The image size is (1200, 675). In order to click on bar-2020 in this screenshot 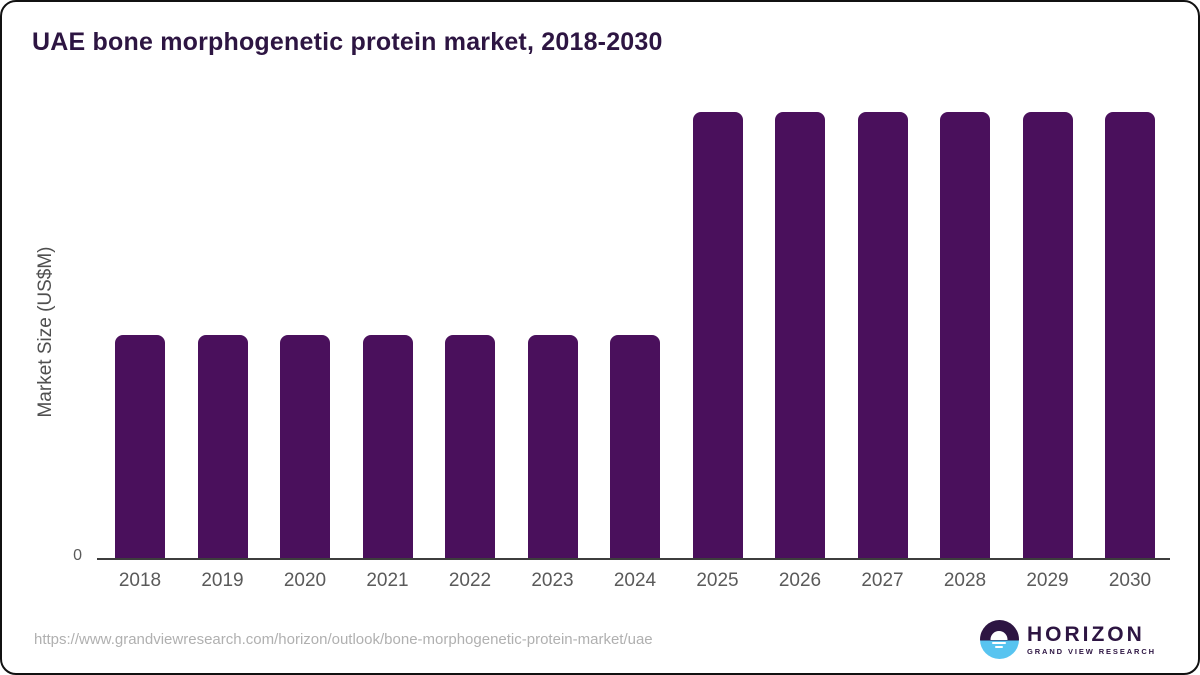, I will do `click(305, 446)`.